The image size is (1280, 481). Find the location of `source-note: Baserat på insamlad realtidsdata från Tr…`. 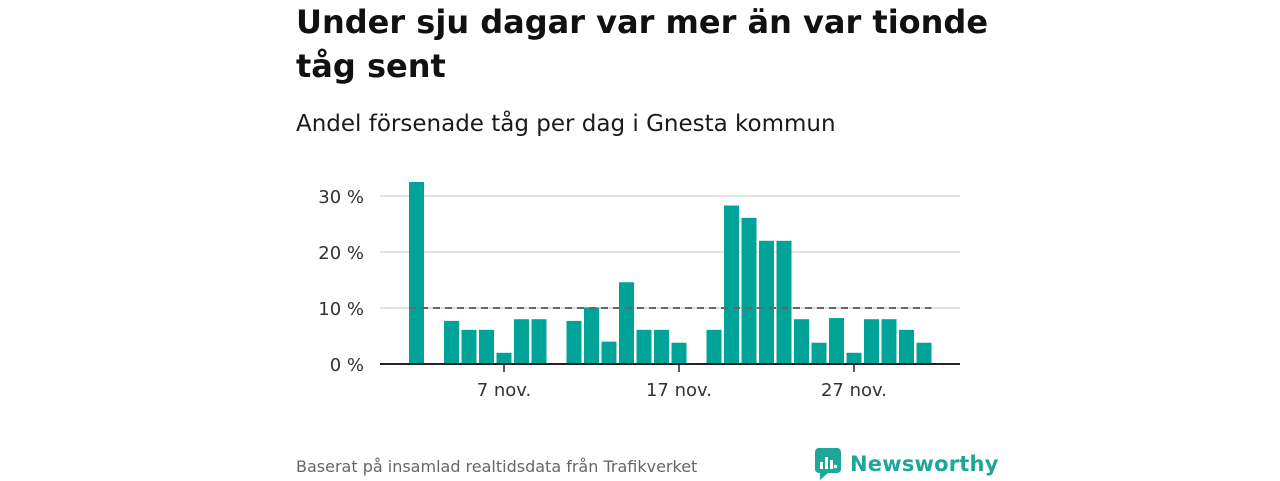

source-note: Baserat på insamlad realtidsdata från Tr… is located at coordinates (497, 466).